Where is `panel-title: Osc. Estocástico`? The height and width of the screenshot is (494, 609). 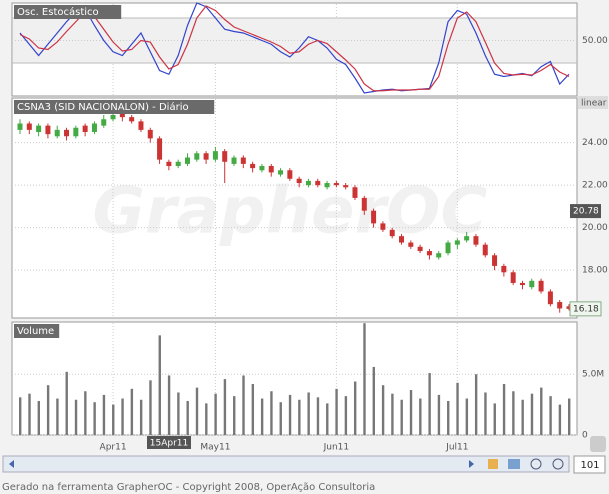 panel-title: Osc. Estocástico is located at coordinates (58, 12).